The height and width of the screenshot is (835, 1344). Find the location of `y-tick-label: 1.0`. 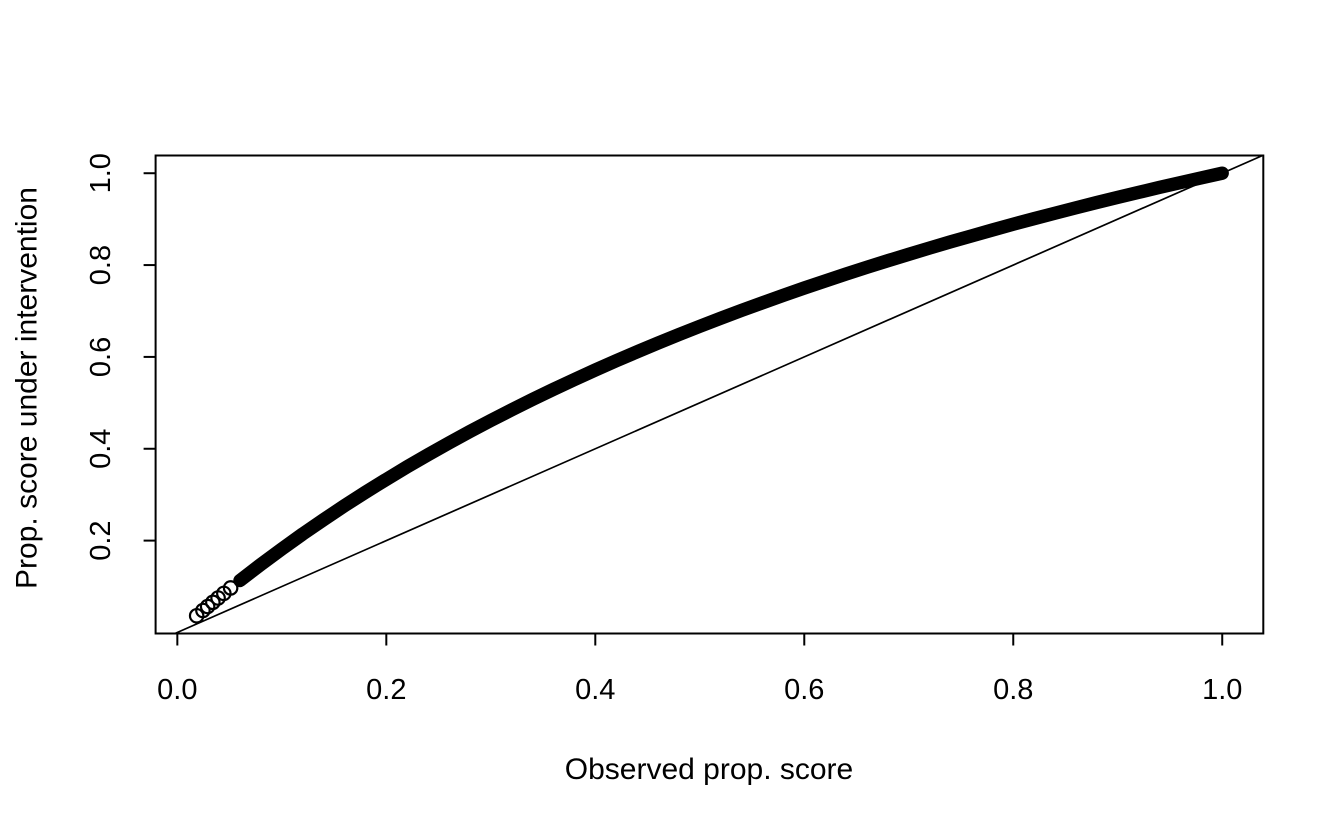

y-tick-label: 1.0 is located at coordinates (101, 173).